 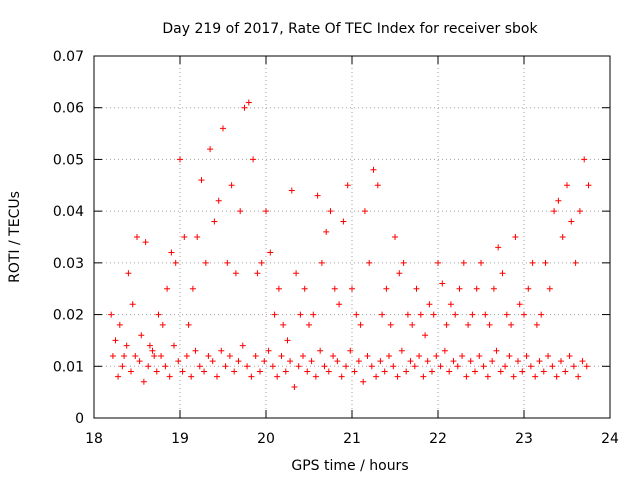 I want to click on x-tick-label: 21, so click(x=352, y=439).